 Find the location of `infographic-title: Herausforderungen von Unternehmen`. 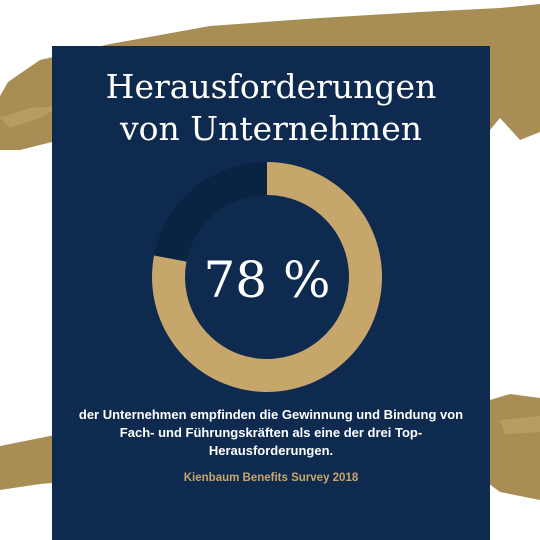

infographic-title: Herausforderungen von Unternehmen is located at coordinates (271, 108).